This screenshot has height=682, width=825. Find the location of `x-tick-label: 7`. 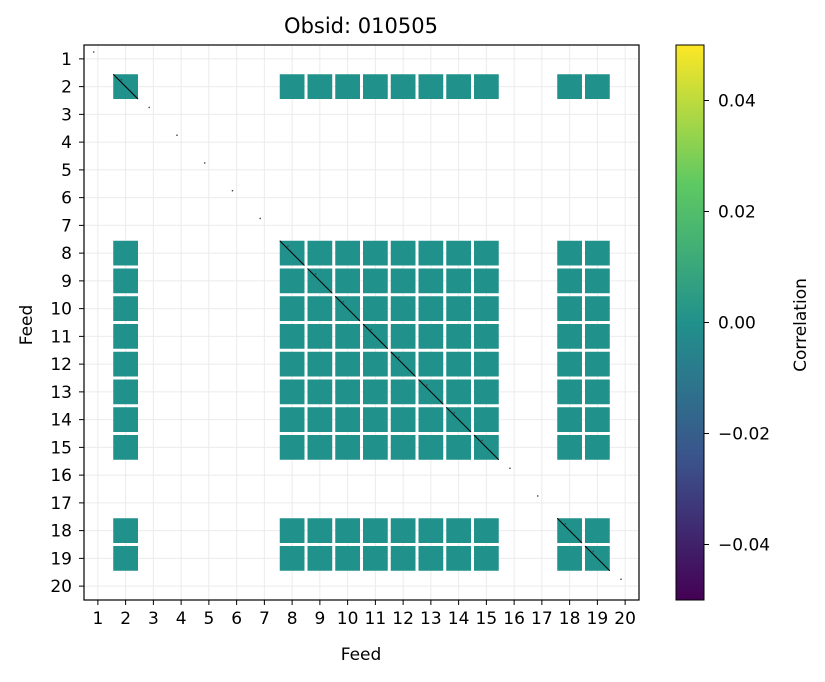

x-tick-label: 7 is located at coordinates (264, 619).